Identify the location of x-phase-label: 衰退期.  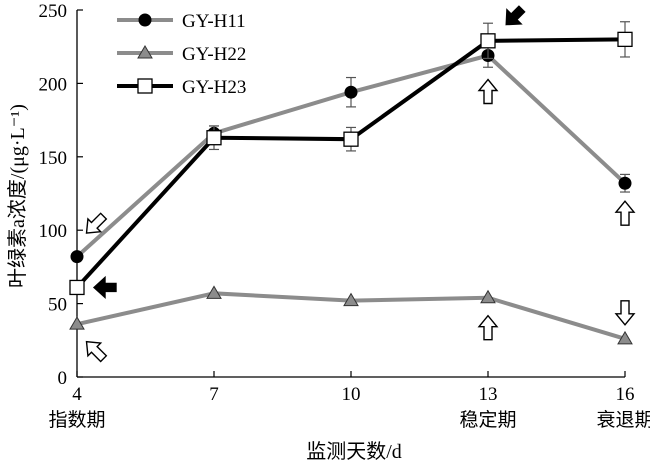
(623, 420).